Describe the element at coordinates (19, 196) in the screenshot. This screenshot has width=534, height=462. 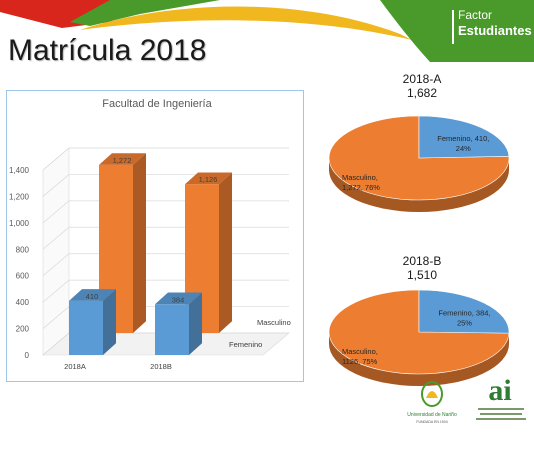
I see `y-tick-label: 1,200` at that location.